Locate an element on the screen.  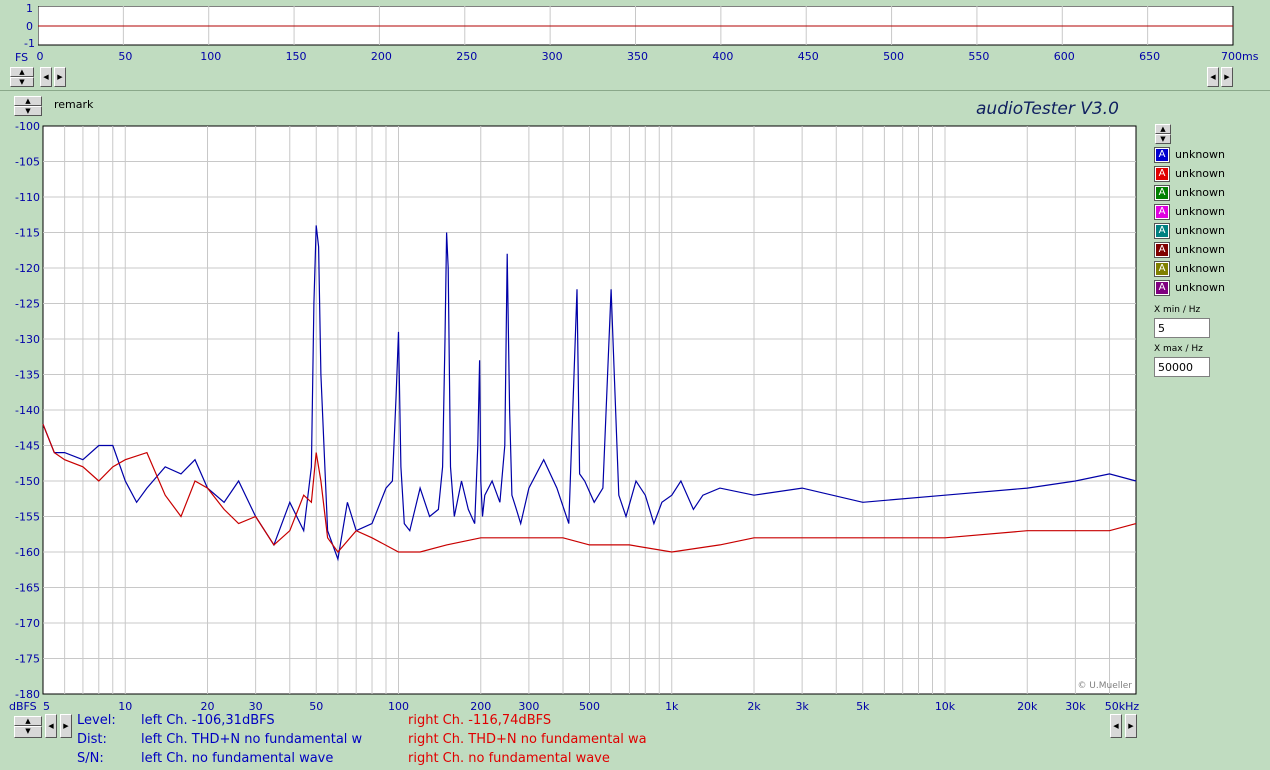
sn-label: S/N: is located at coordinates (90, 758).